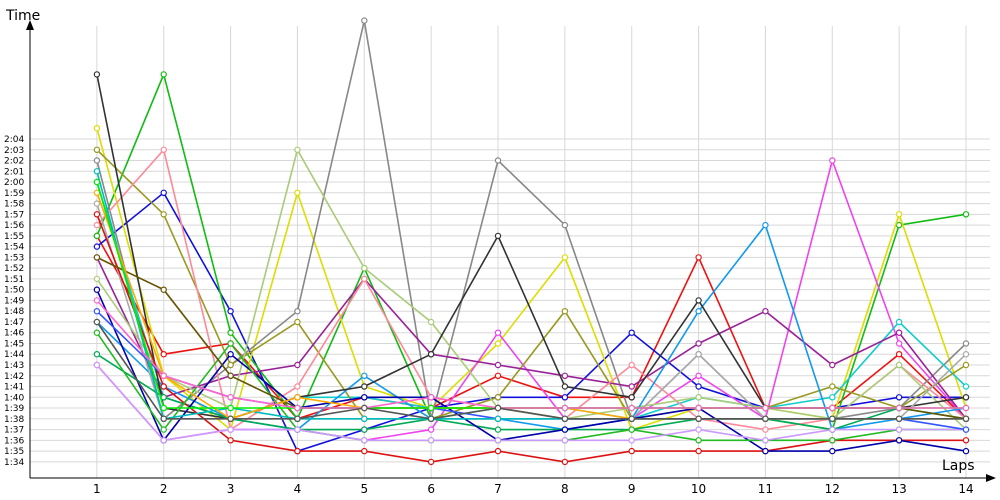  I want to click on x-tick-label: 4, so click(298, 489).